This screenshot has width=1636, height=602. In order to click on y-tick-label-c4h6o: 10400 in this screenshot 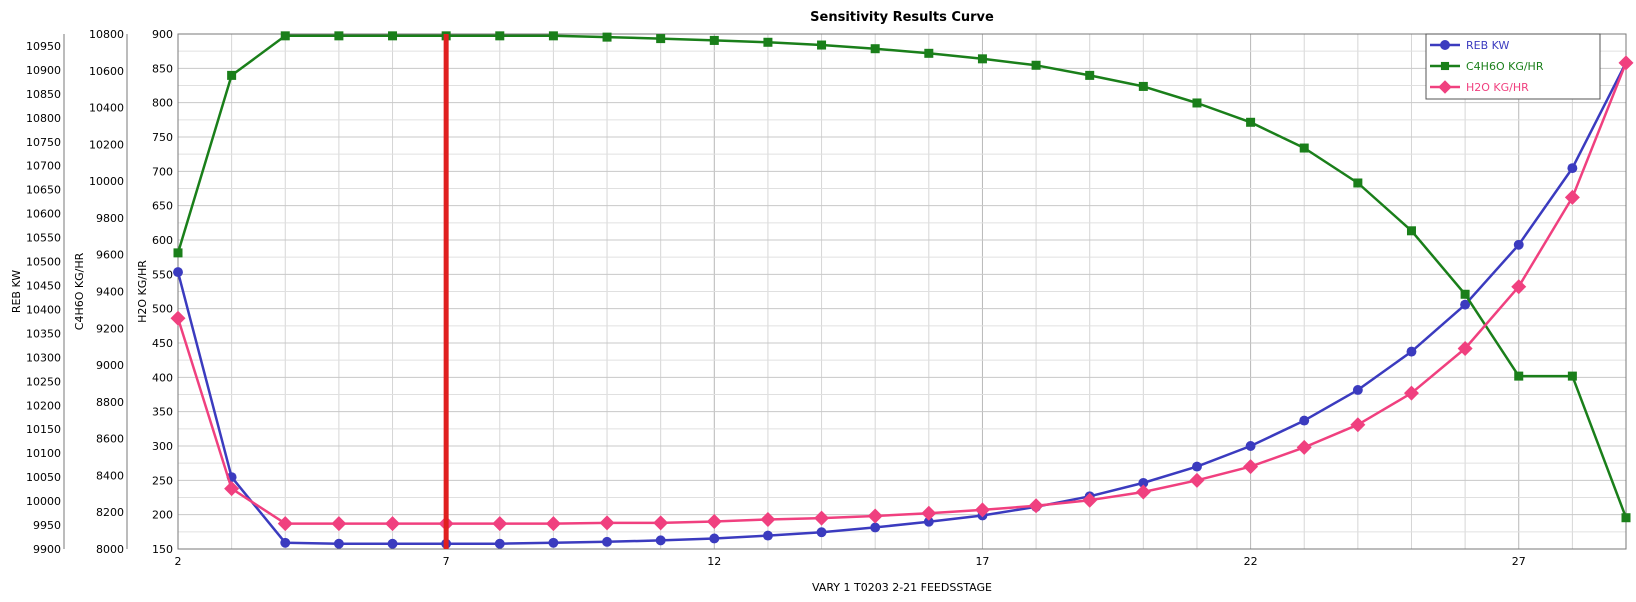, I will do `click(106, 108)`.